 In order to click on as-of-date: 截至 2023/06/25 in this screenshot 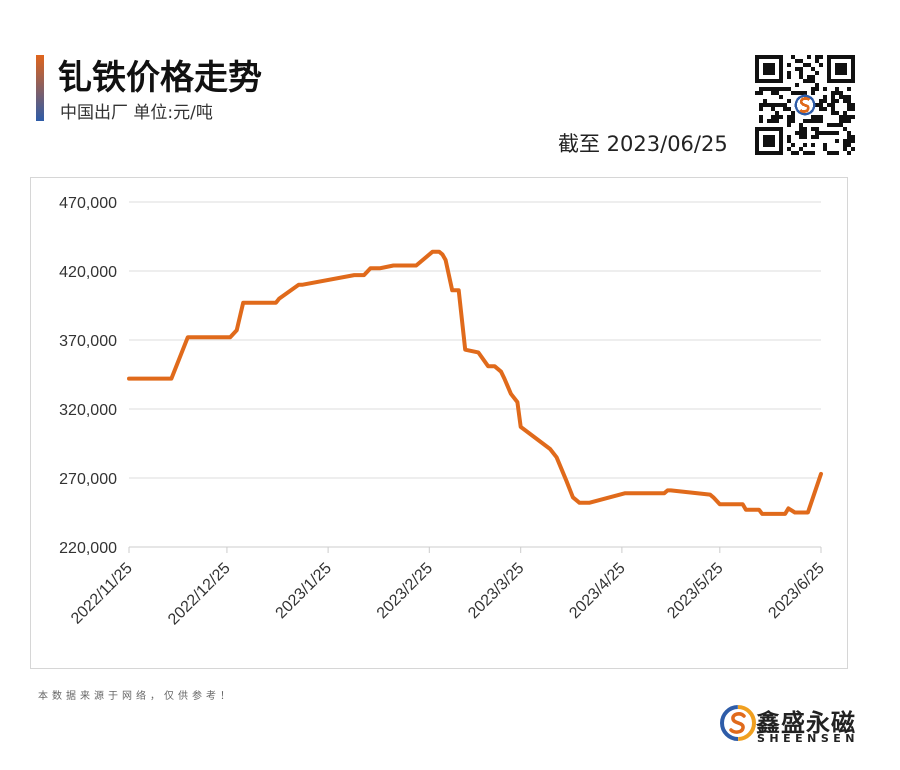, I will do `click(643, 144)`.